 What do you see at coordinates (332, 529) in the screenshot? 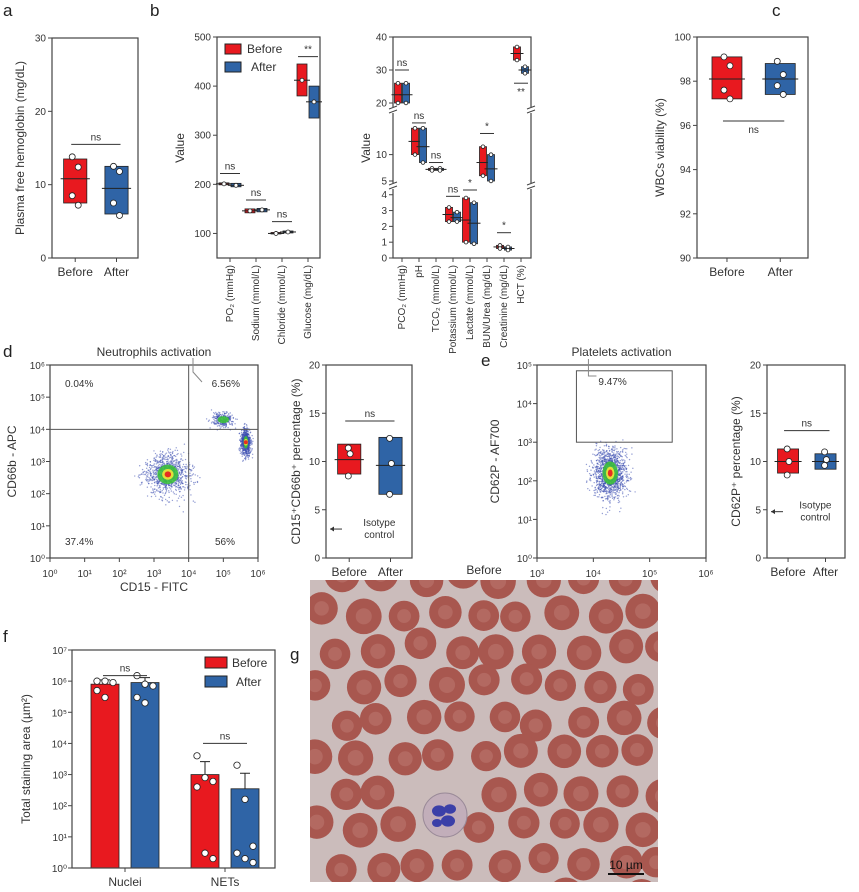
I see `arrow-head-icon` at bounding box center [332, 529].